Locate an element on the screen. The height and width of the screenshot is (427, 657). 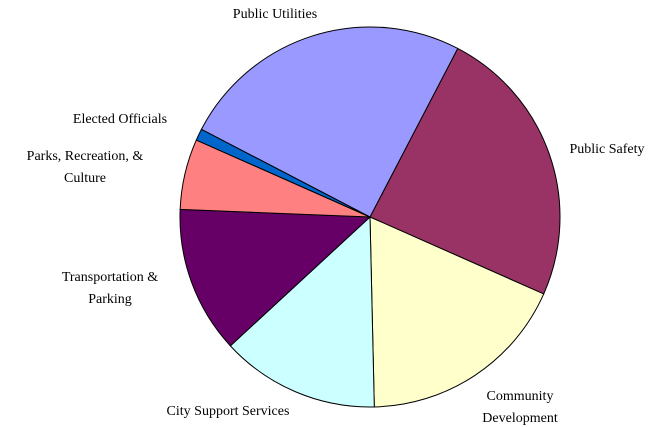
slice-label: Public Safety is located at coordinates (607, 149).